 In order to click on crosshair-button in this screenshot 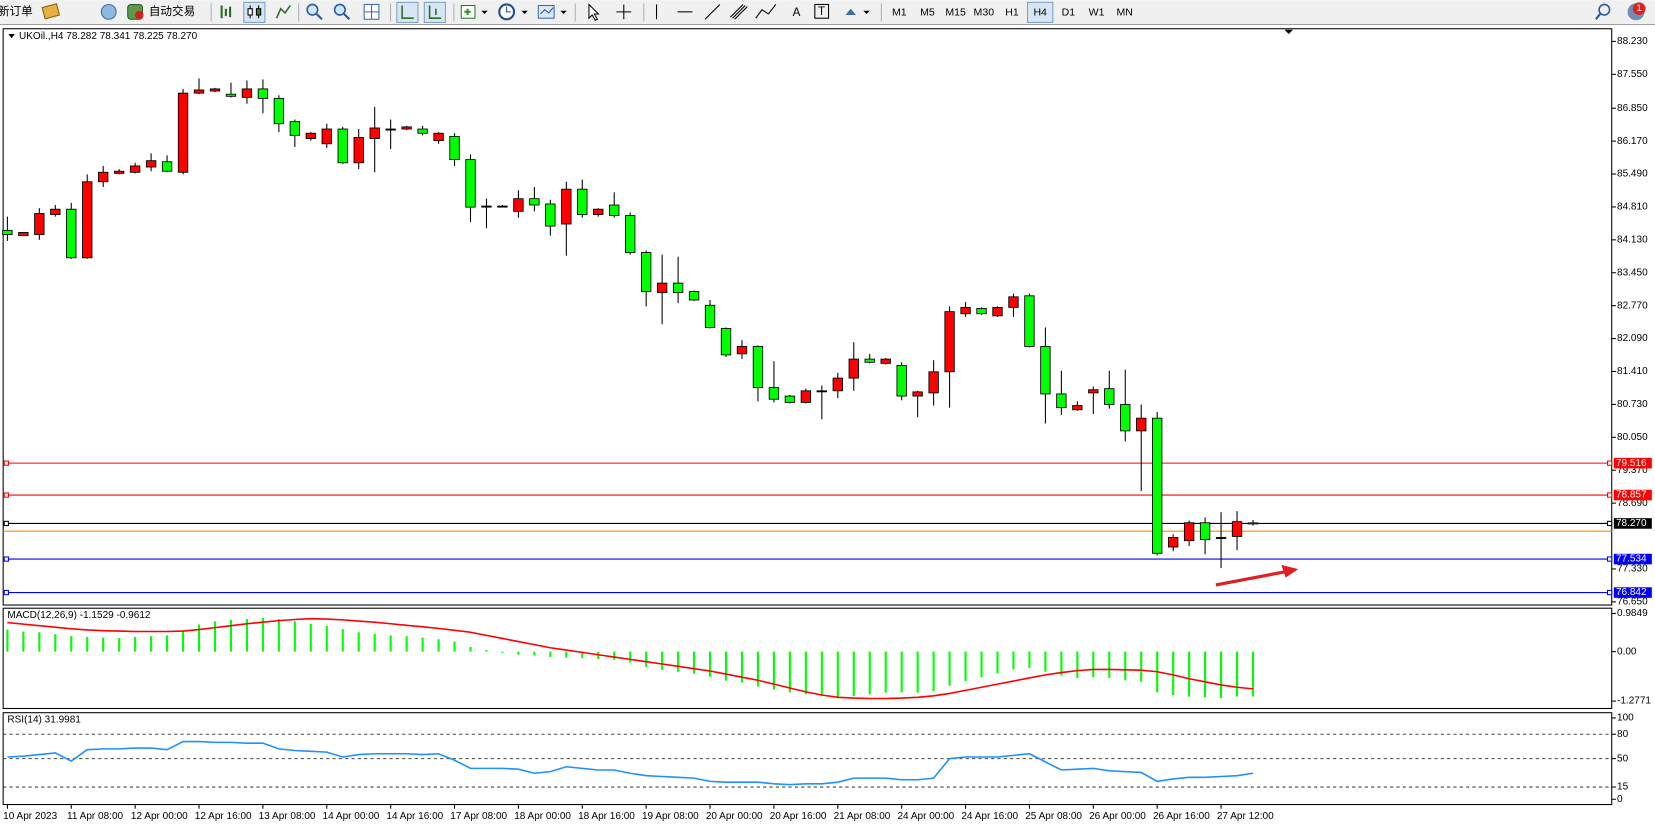, I will do `click(624, 12)`.